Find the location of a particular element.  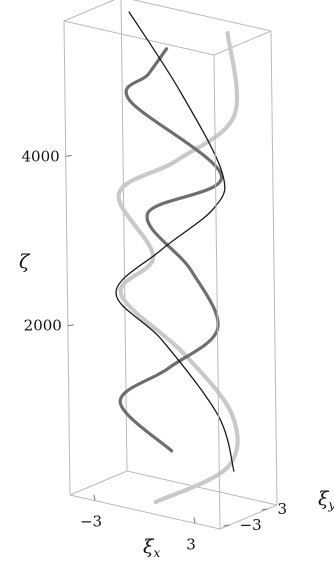

y-axis-label: ξy is located at coordinates (326, 500).